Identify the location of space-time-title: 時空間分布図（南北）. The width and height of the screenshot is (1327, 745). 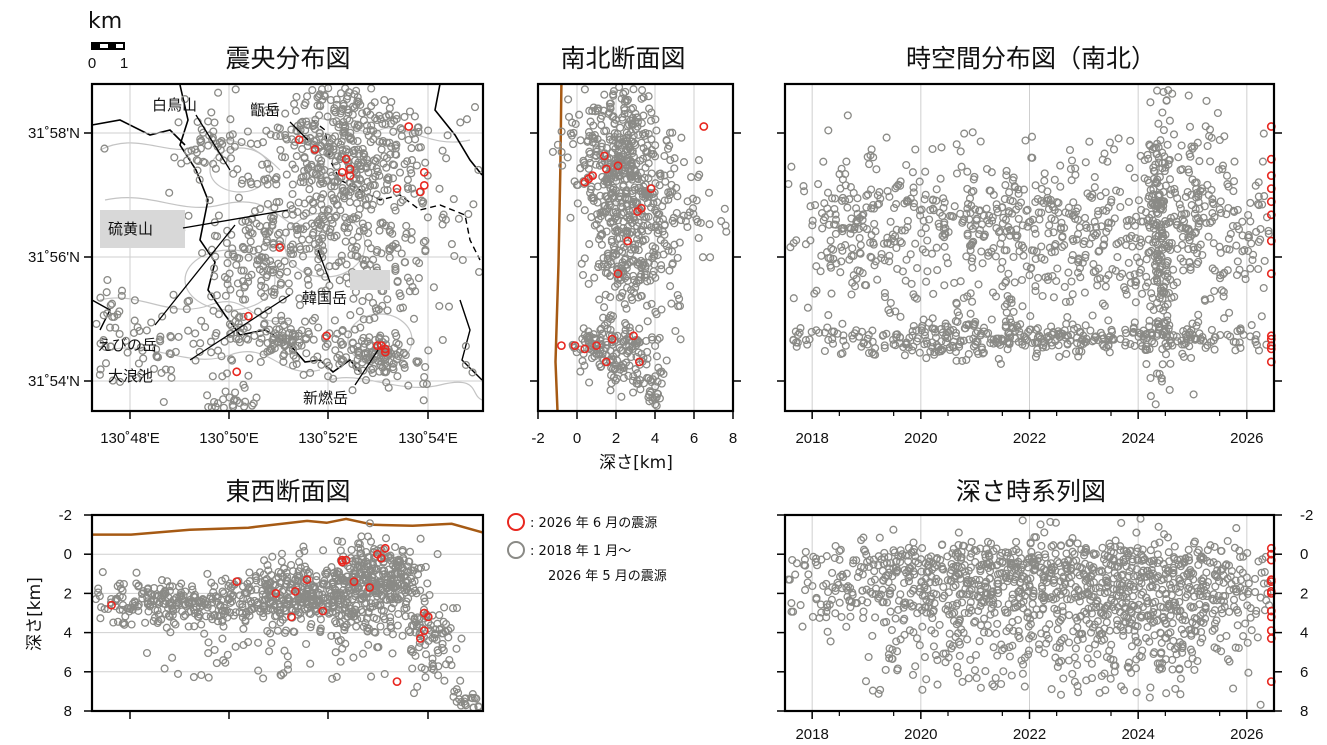
(1031, 58).